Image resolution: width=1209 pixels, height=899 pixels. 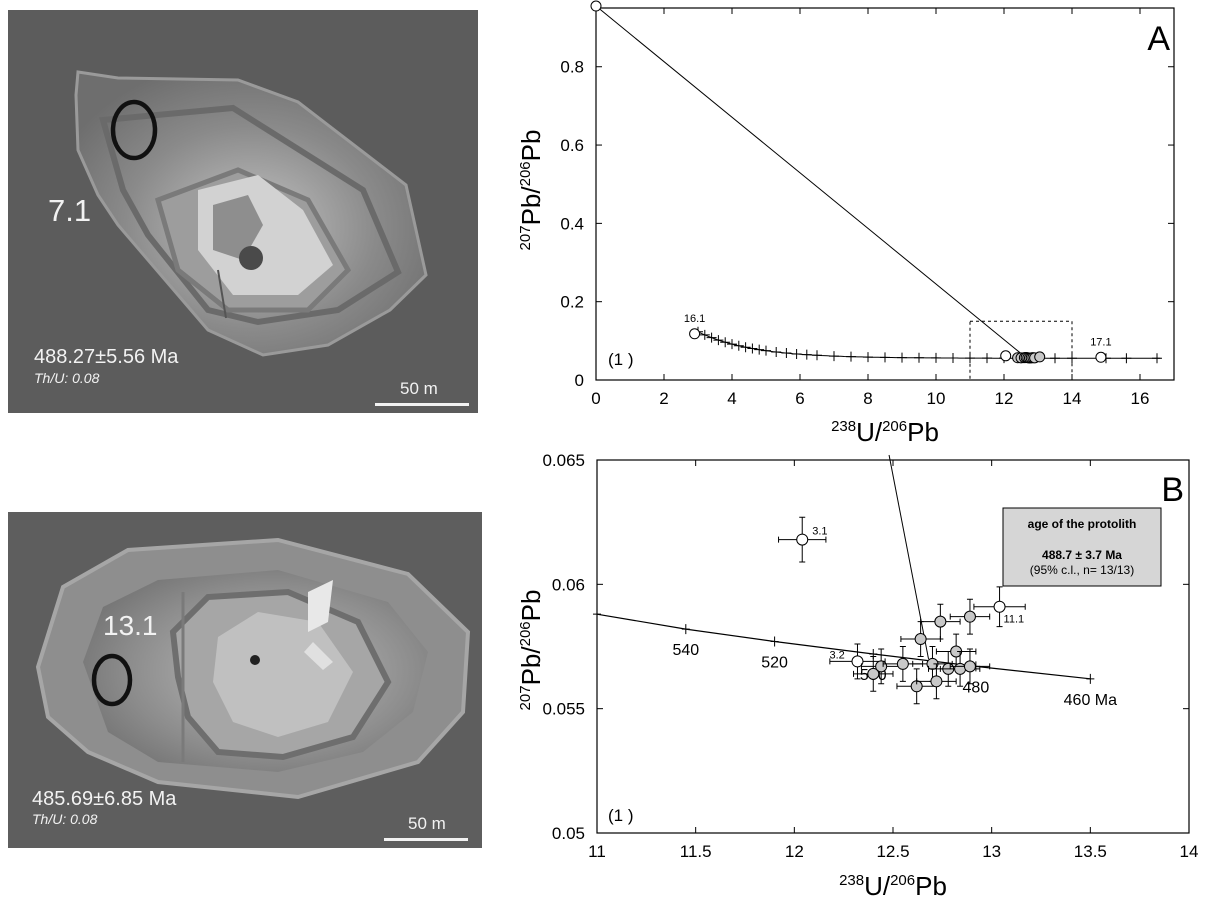 What do you see at coordinates (597, 851) in the screenshot?
I see `x-tick-label: 11` at bounding box center [597, 851].